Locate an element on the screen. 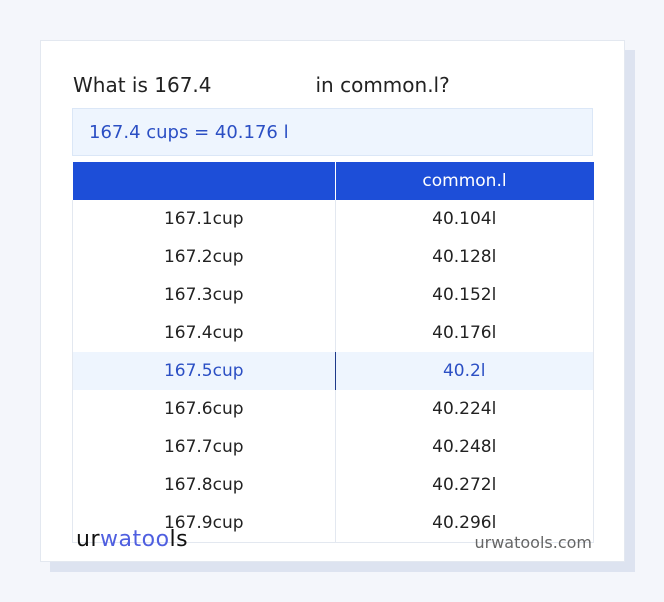 The height and width of the screenshot is (602, 664). table-header: common.l is located at coordinates (333, 181).